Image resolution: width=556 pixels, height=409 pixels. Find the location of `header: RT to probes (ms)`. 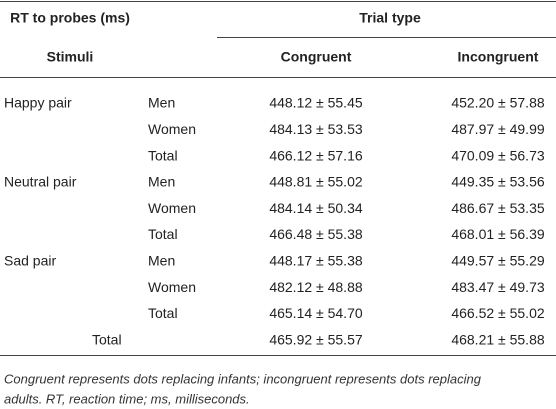

header: RT to probes (ms) is located at coordinates (70, 18).